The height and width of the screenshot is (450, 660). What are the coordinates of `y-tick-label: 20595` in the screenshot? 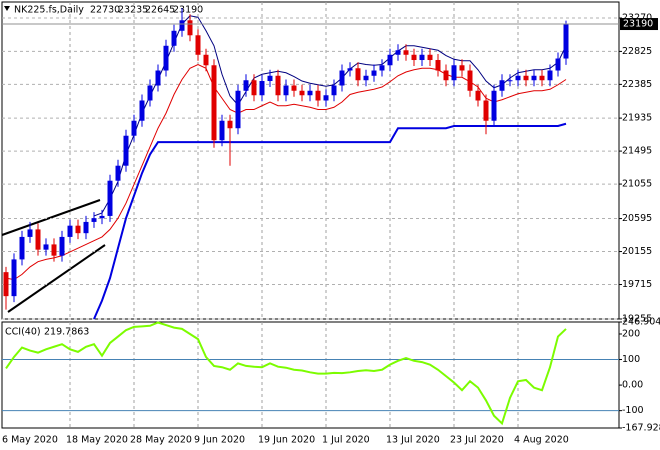 It's located at (637, 218).